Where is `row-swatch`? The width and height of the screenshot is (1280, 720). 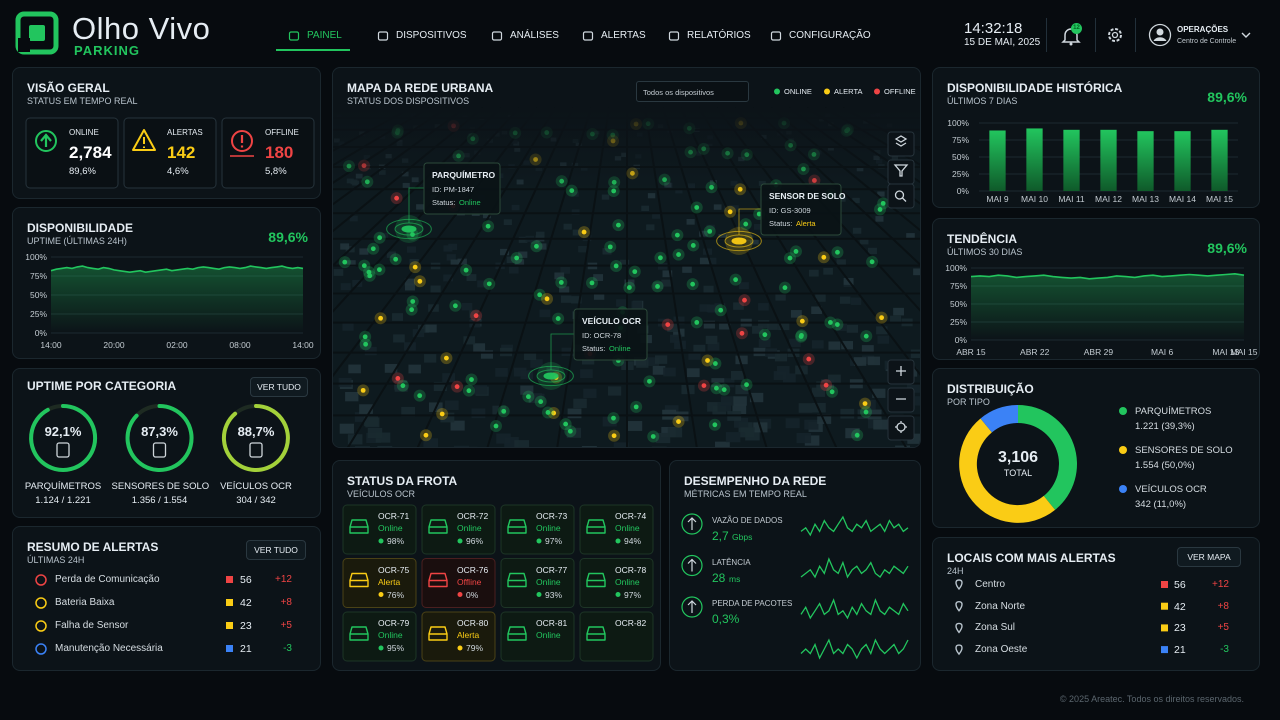
row-swatch is located at coordinates (229, 625).